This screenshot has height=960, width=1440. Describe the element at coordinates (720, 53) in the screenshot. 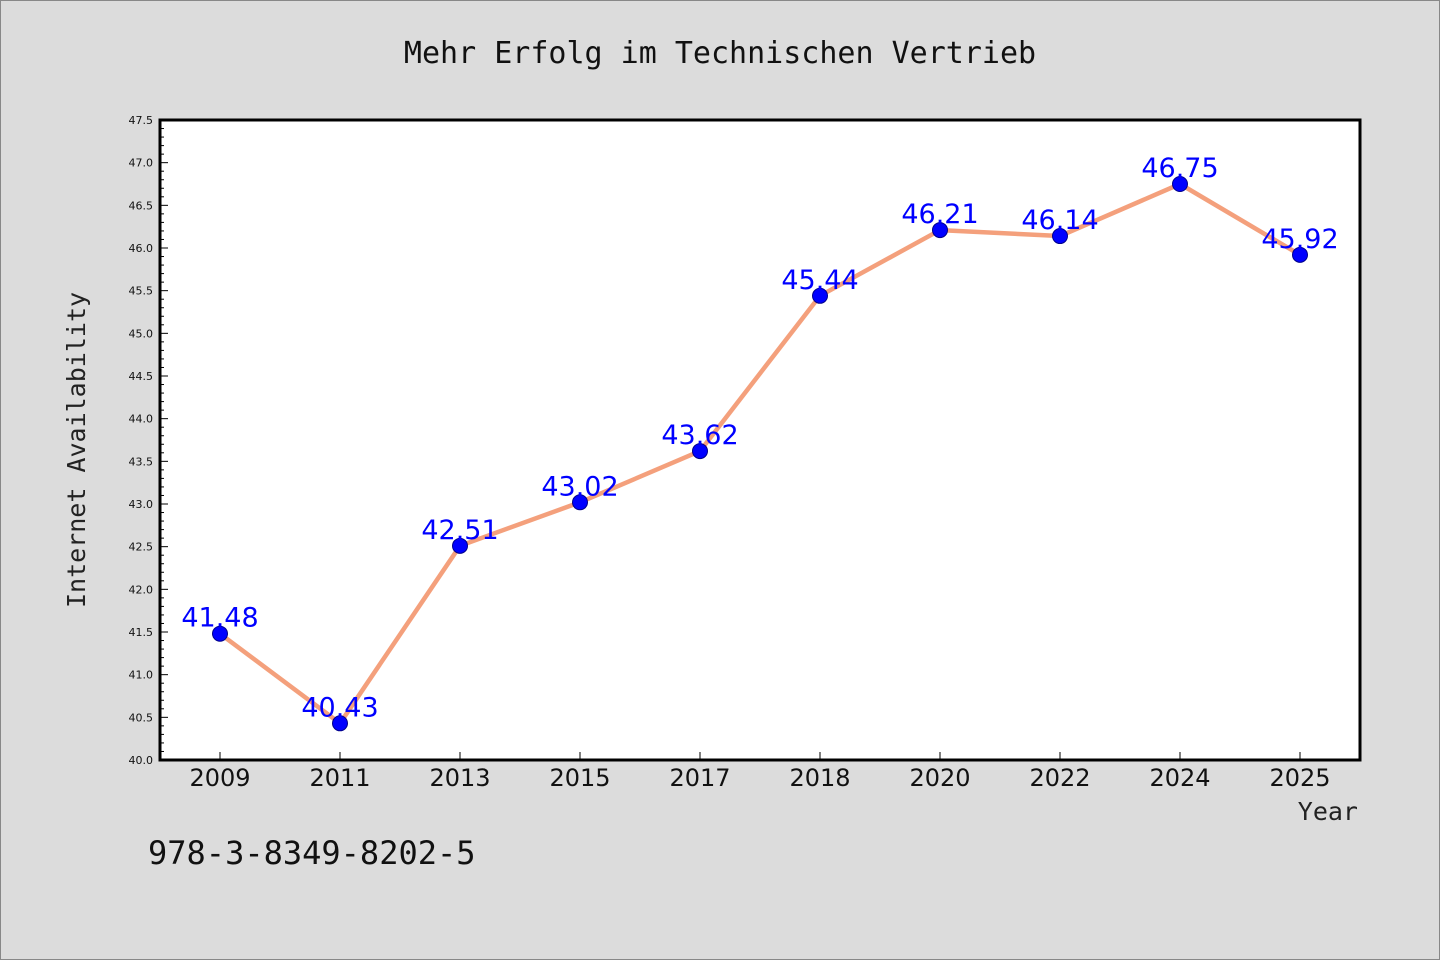

I see `chart-title: Mehr Erfolg im Technischen Vertrieb` at that location.